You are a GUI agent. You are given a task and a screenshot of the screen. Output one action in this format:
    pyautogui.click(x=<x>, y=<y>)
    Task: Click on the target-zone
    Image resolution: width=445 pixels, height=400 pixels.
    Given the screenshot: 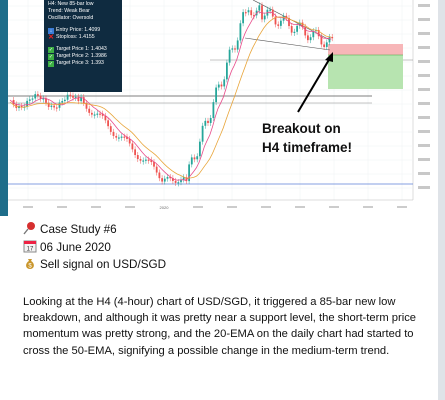 What is the action you would take?
    pyautogui.click(x=365, y=72)
    